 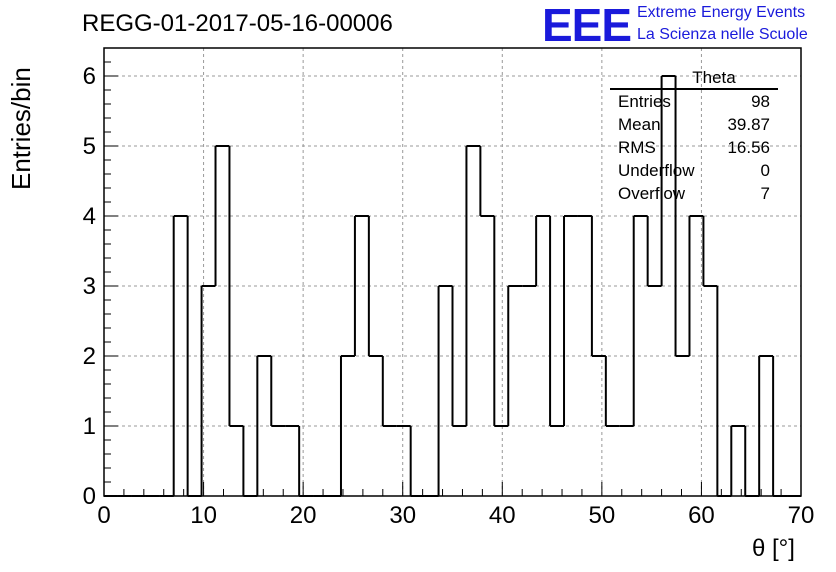 I want to click on x-tick-label: 20, so click(x=303, y=515).